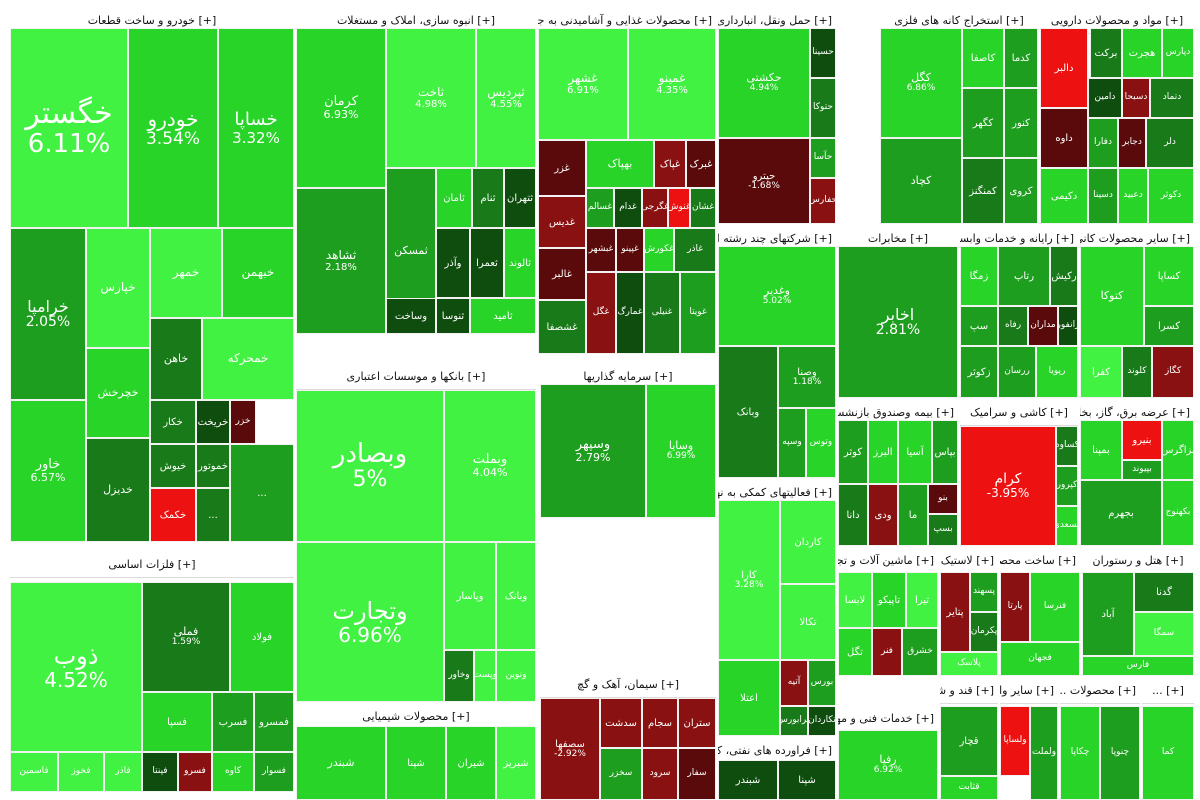 This screenshot has width=1200, height=800. I want to click on stock-tile: بهپاک, so click(620, 164).